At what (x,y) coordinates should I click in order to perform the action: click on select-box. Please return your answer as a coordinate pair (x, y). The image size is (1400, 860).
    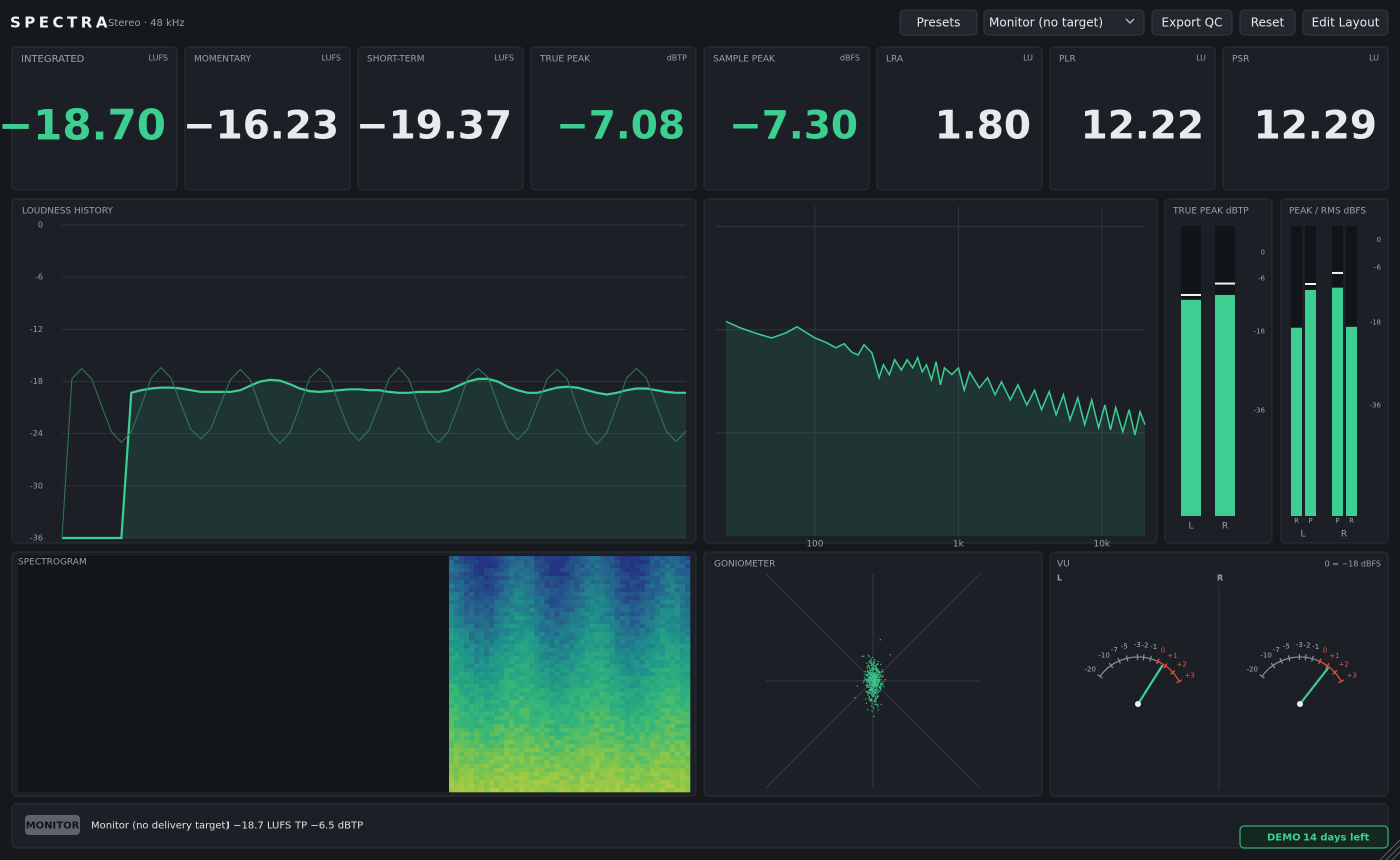
    Looking at the image, I should click on (1064, 22).